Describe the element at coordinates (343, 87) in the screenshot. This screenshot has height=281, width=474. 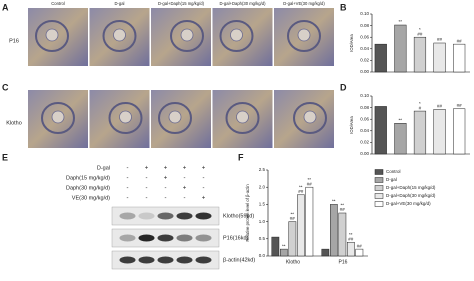
I see `panel-letter: D` at that location.